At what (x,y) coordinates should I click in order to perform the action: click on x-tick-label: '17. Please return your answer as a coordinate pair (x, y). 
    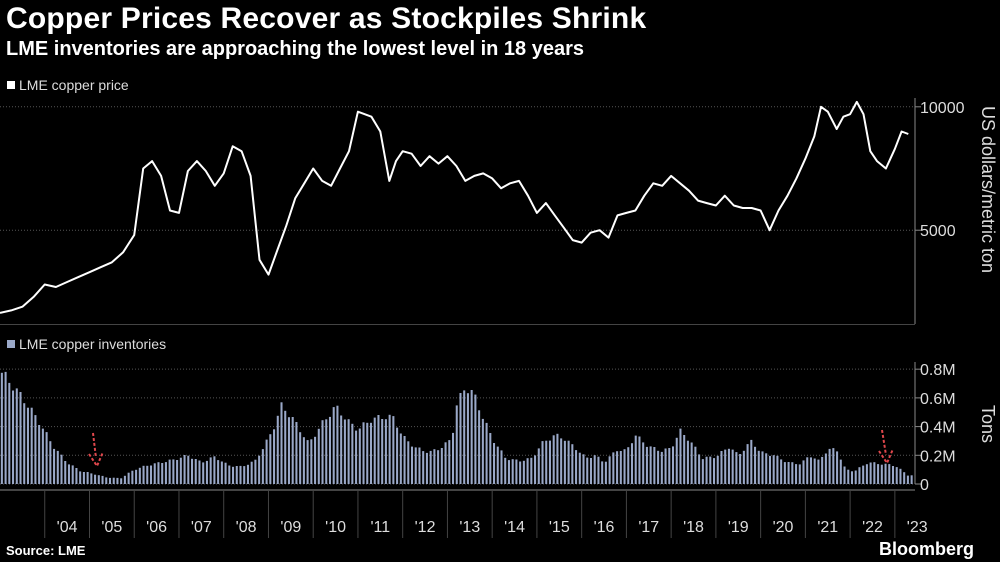
    Looking at the image, I should click on (648, 527).